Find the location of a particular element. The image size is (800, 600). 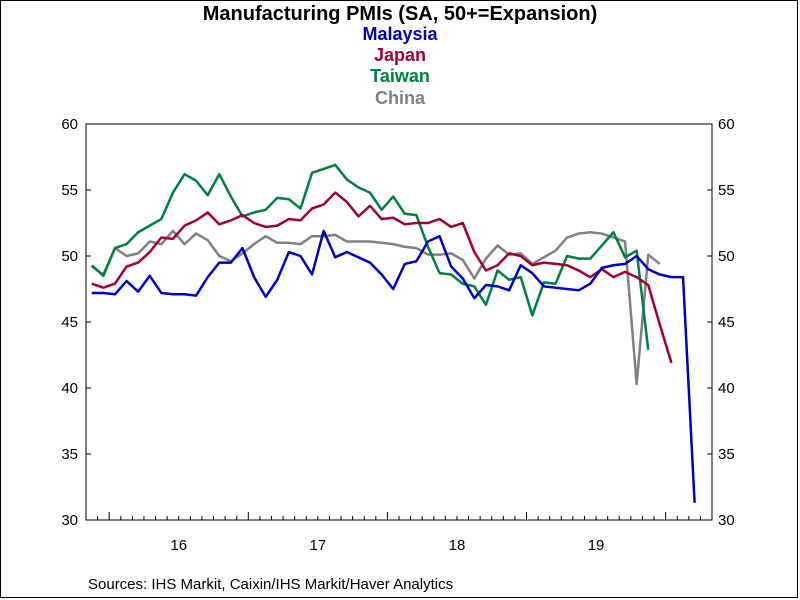

y-tick-label-left: 45 is located at coordinates (69, 322).